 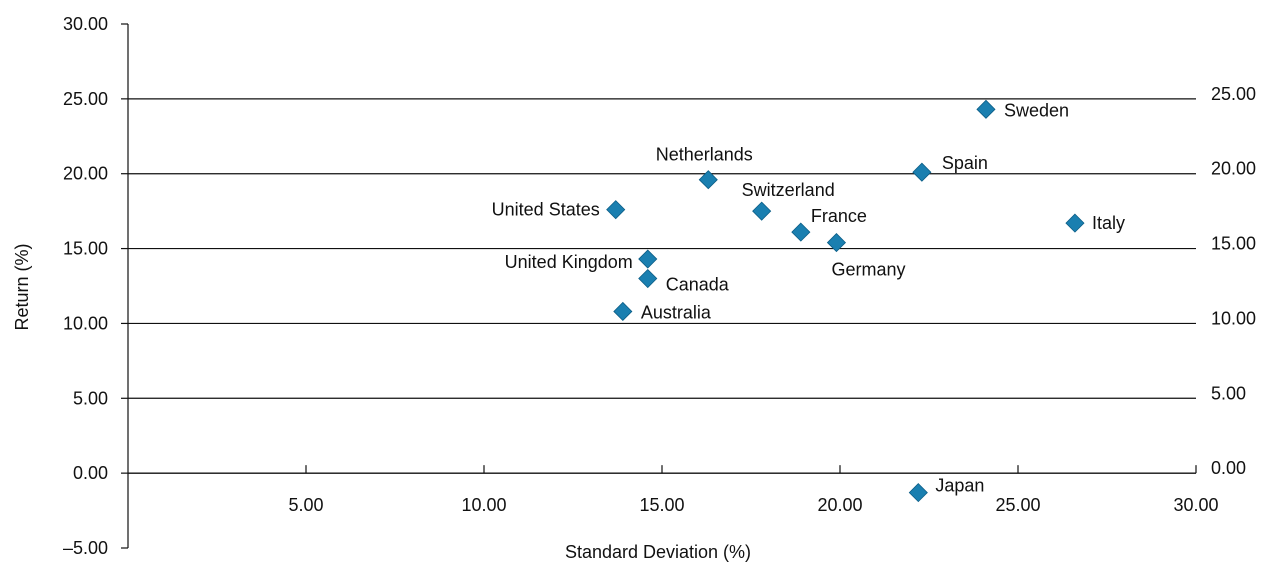 I want to click on point-label-netherlands: Netherlands, so click(x=704, y=155).